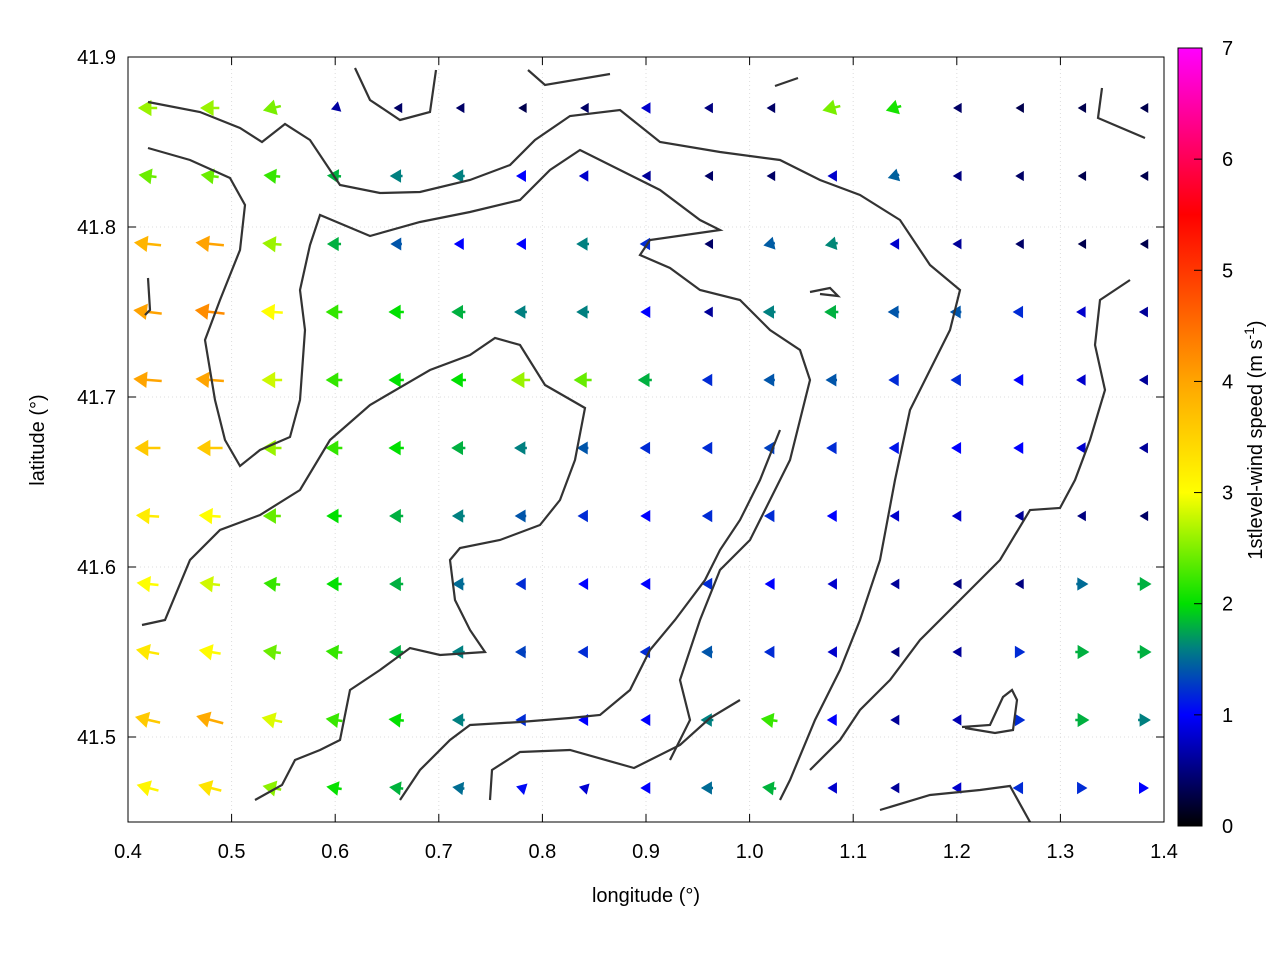  Describe the element at coordinates (96, 228) in the screenshot. I see `y-tick-label: 41.8` at that location.